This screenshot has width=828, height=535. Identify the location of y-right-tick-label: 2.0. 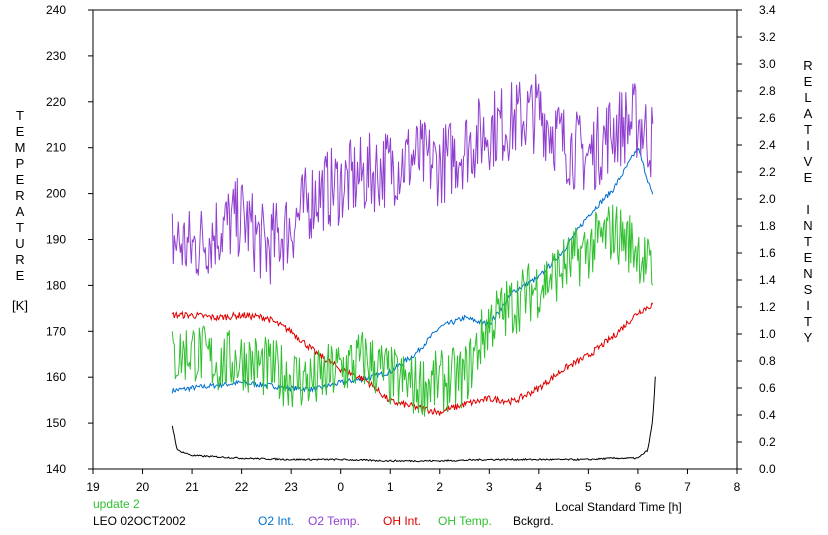
(767, 199).